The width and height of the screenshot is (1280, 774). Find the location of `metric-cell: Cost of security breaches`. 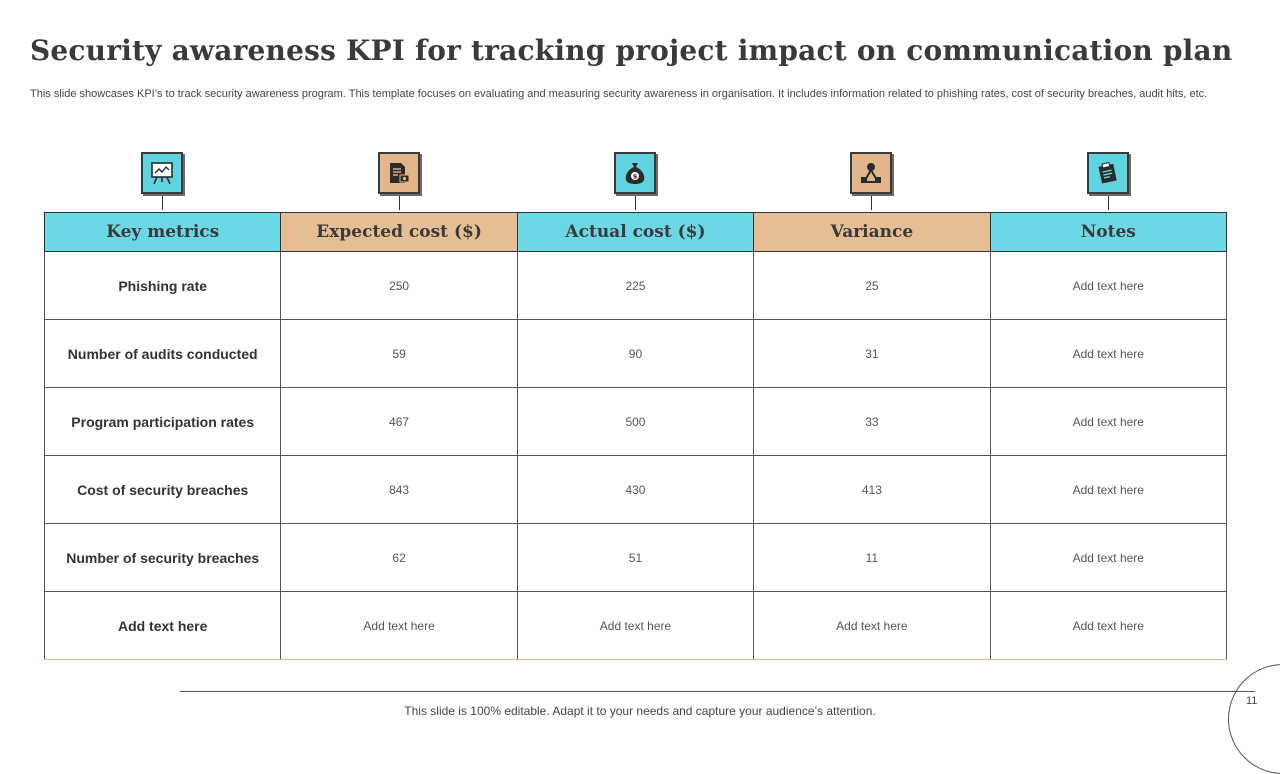

metric-cell: Cost of security breaches is located at coordinates (162, 489).